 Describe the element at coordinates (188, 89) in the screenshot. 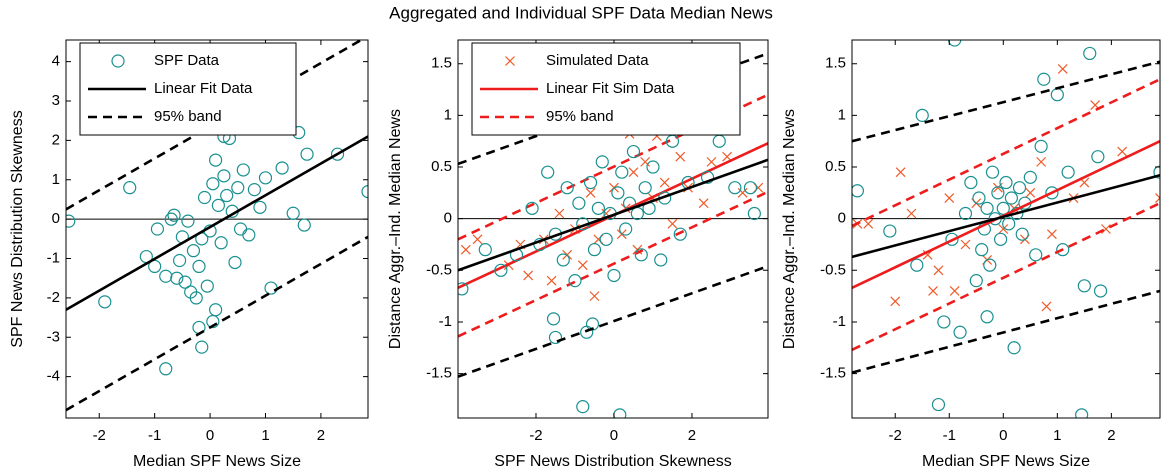

I see `legend: SPF Data Linear Fit Data 95% band` at that location.